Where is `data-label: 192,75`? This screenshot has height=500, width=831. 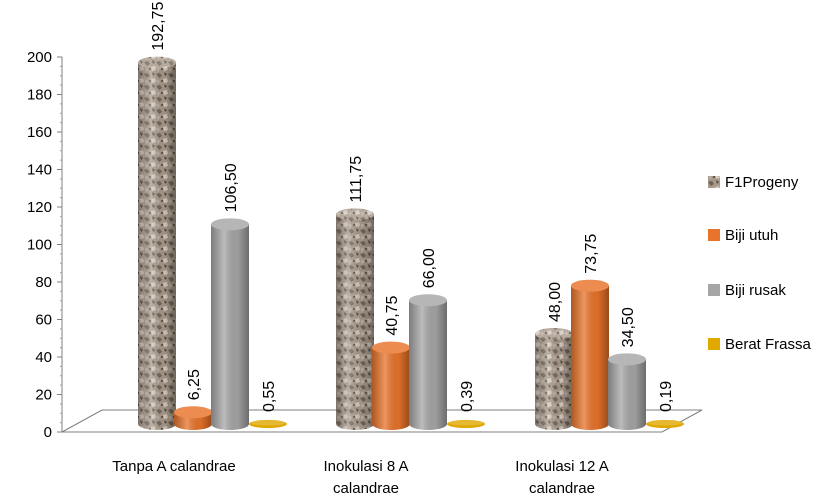
data-label: 192,75 is located at coordinates (158, 26).